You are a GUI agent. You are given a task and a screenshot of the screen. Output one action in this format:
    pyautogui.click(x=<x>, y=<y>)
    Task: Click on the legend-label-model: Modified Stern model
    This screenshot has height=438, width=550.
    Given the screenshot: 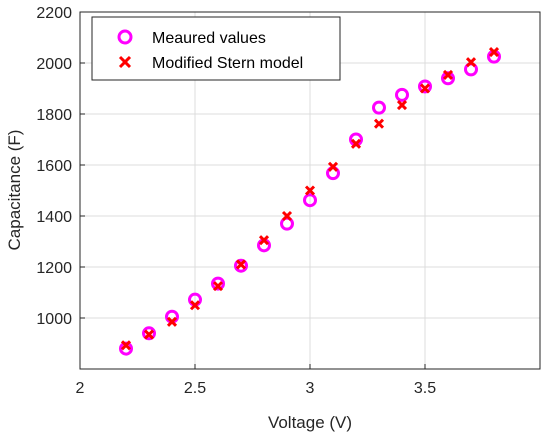 What is the action you would take?
    pyautogui.click(x=227, y=63)
    